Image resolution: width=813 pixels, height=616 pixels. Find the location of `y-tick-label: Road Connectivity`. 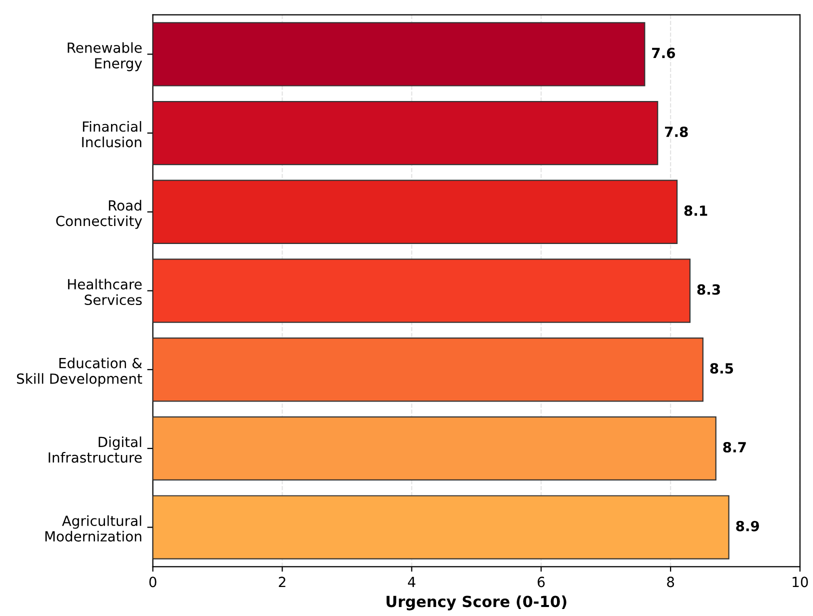

y-tick-label: Road Connectivity is located at coordinates (99, 214).